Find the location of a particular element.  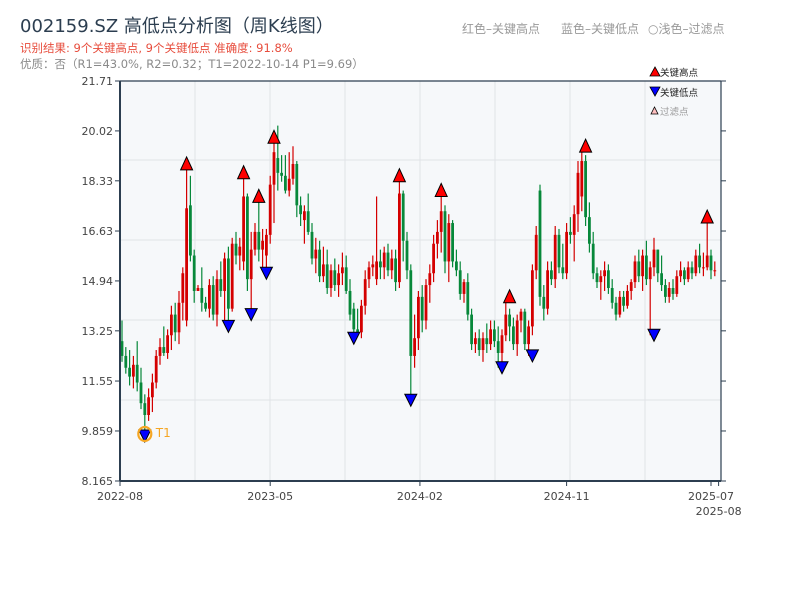

t1-label: T1 is located at coordinates (163, 433).